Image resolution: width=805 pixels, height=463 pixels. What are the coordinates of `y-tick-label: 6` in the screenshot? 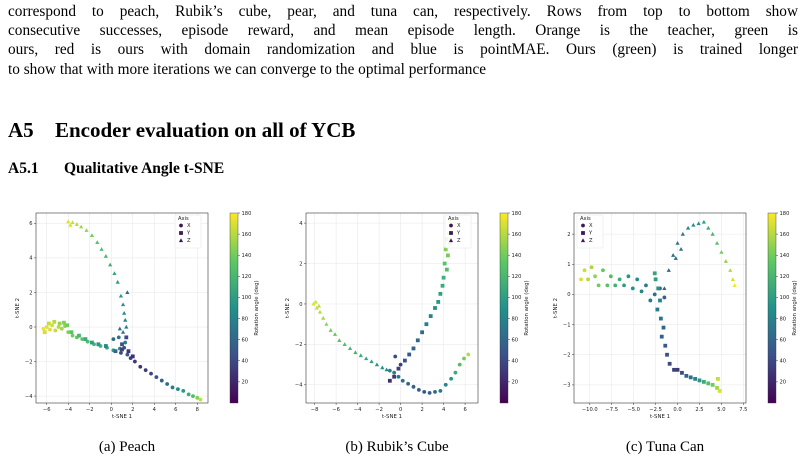 It's located at (30, 224).